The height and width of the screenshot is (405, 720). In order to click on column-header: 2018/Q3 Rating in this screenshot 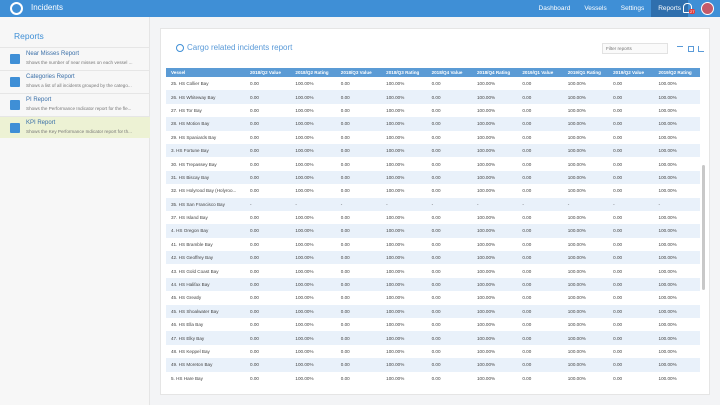, I will do `click(403, 72)`.